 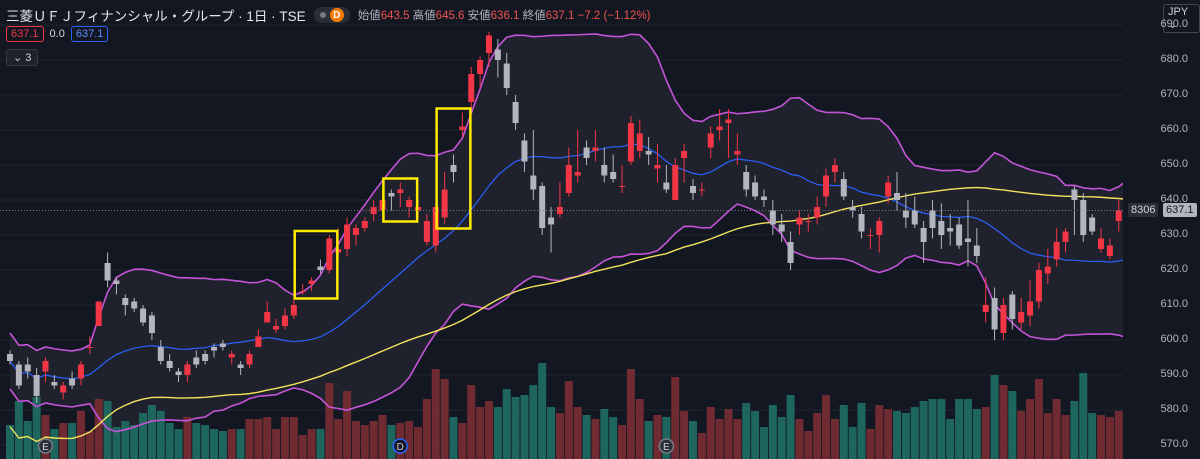 I want to click on ticker-tag: 8306, so click(x=1143, y=209).